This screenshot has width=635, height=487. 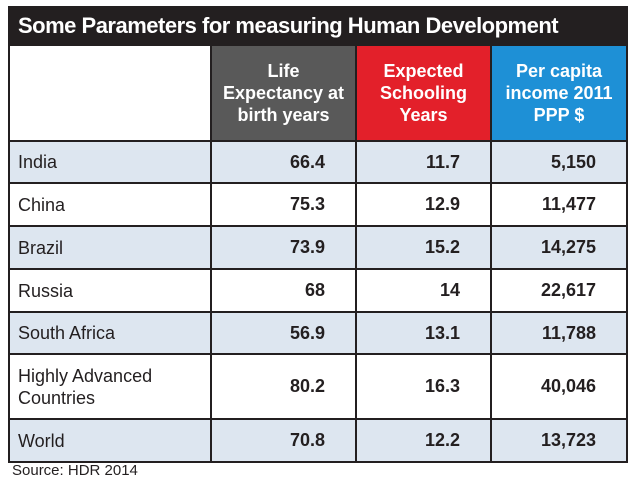 What do you see at coordinates (284, 385) in the screenshot?
I see `cell-value: 80.2` at bounding box center [284, 385].